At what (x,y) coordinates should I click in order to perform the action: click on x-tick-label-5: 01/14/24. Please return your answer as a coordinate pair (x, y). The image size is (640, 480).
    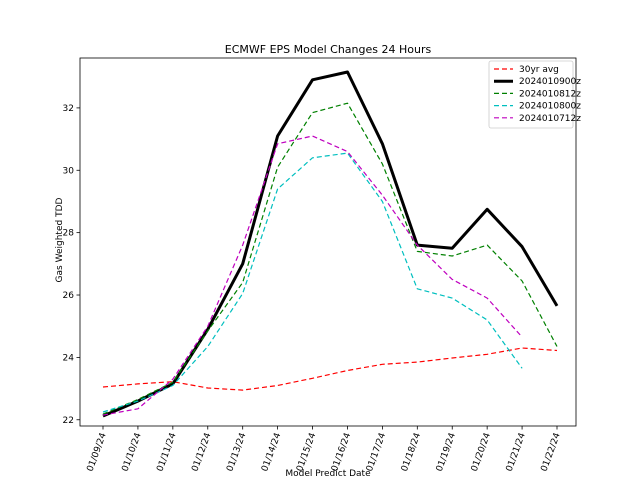
    Looking at the image, I should click on (271, 452).